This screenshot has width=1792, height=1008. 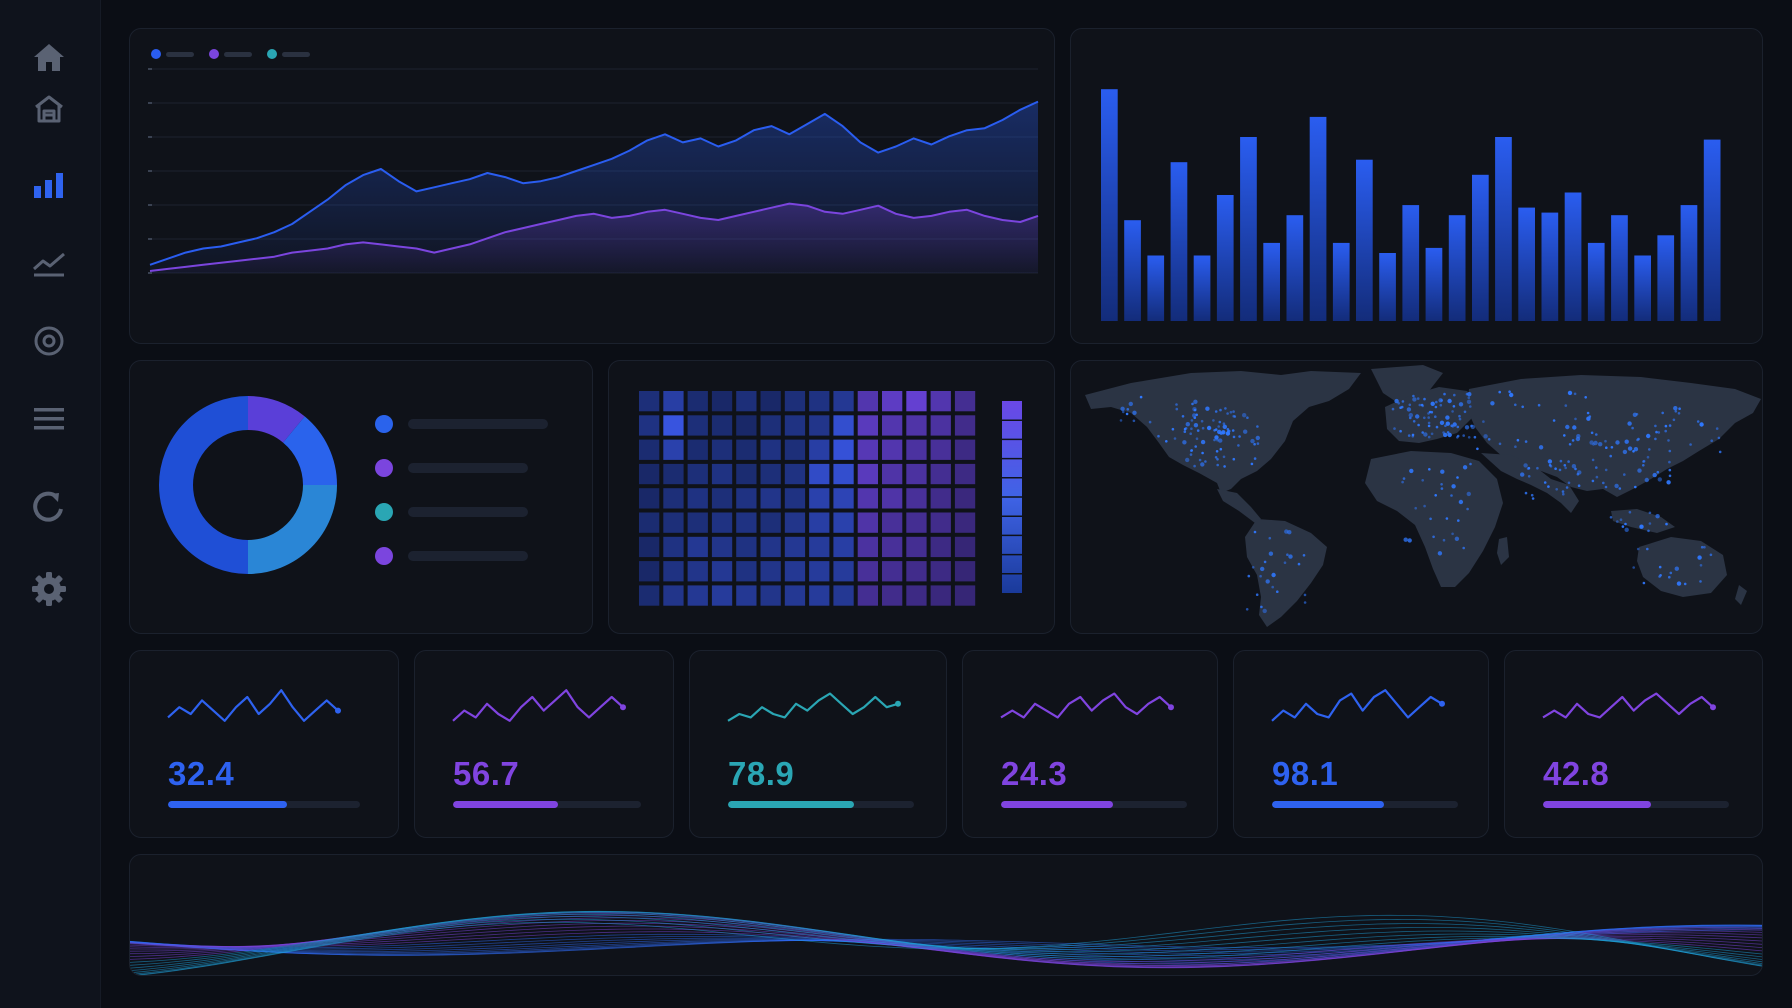 What do you see at coordinates (544, 744) in the screenshot?
I see `kpi-card-2: 56.7` at bounding box center [544, 744].